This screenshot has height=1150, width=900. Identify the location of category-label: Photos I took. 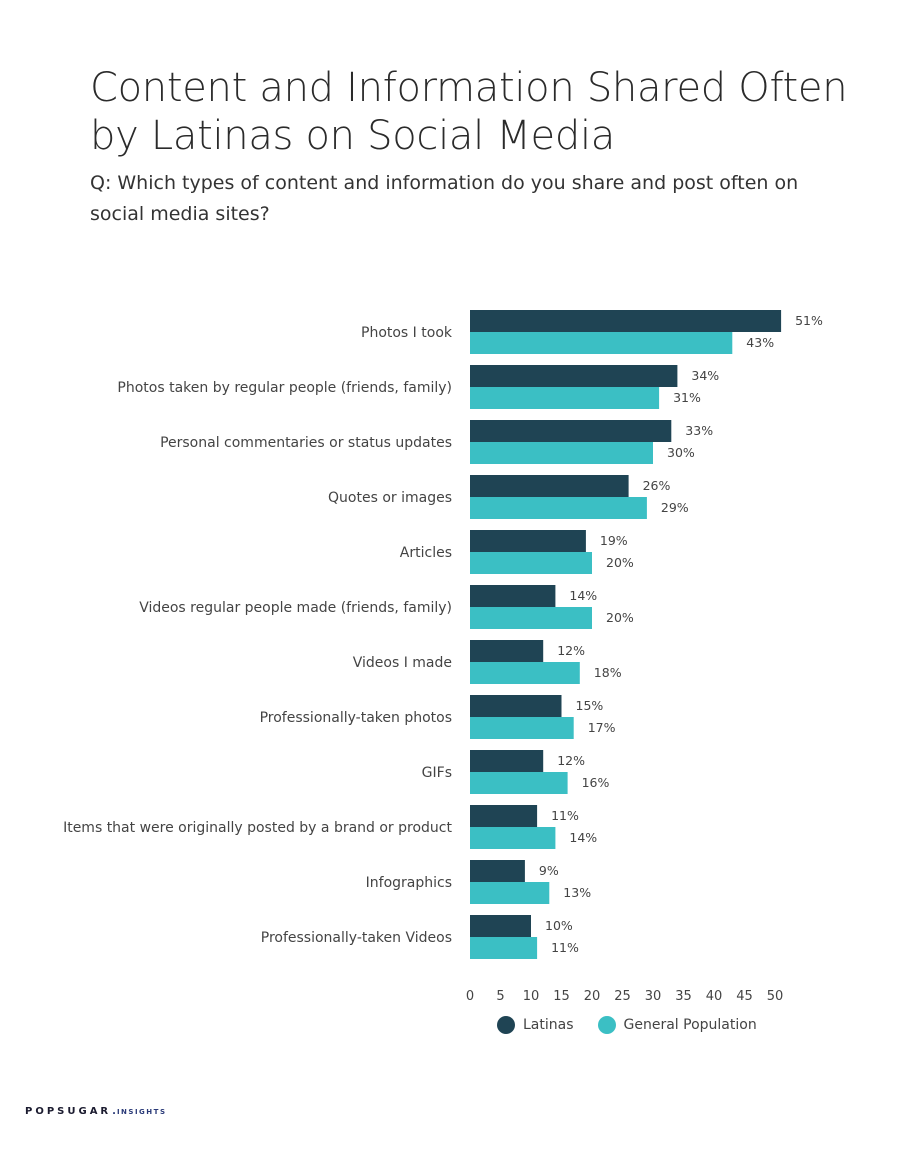
(407, 333).